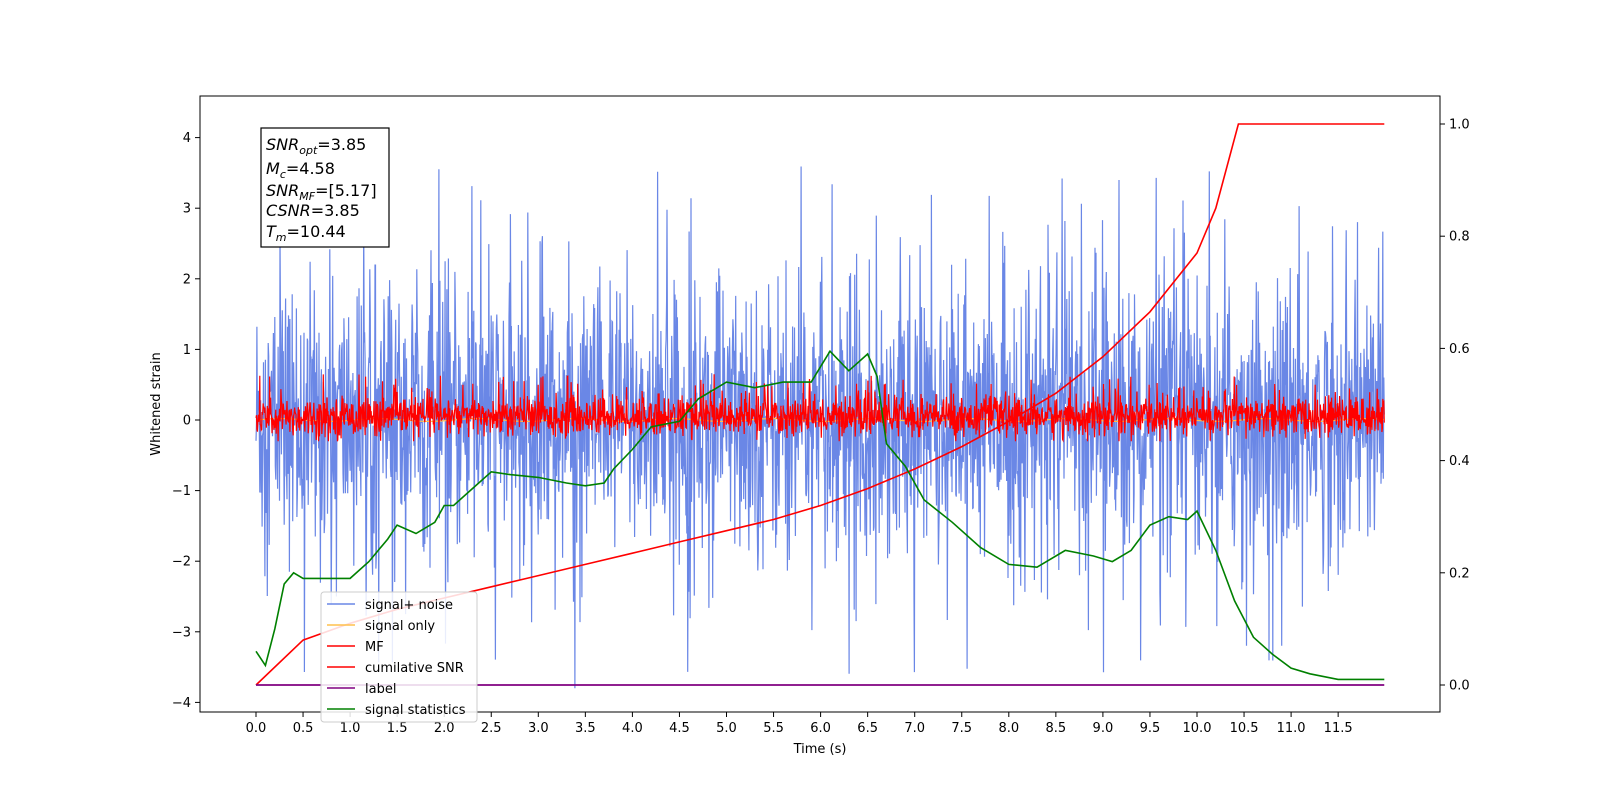  Describe the element at coordinates (1103, 728) in the screenshot. I see `x-tick-label: 9.0` at that location.